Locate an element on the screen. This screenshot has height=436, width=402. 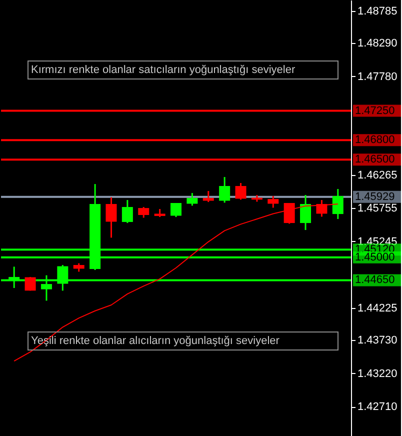
ref-line-label: 1.44650 is located at coordinates (375, 280).